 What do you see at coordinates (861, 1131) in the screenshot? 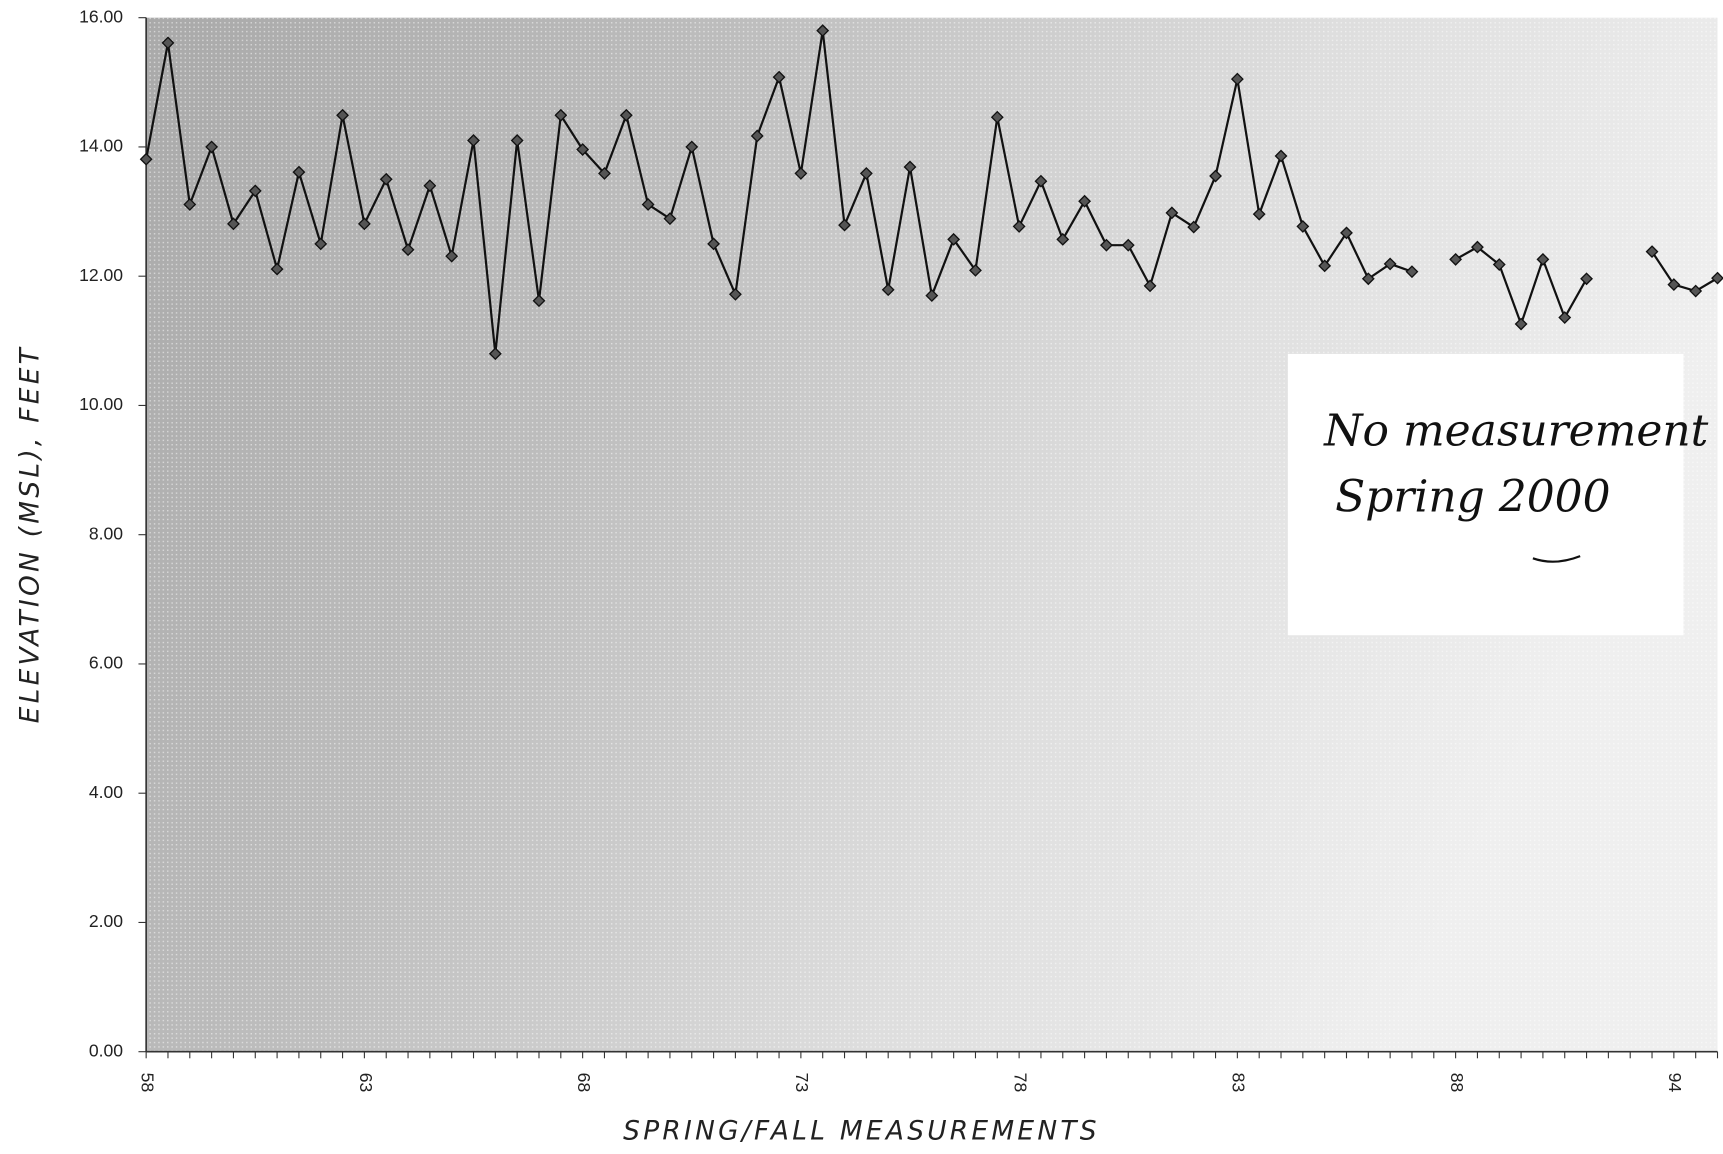
I see `x-axis-title: SPRING/FALL MEASUREMENTS` at bounding box center [861, 1131].